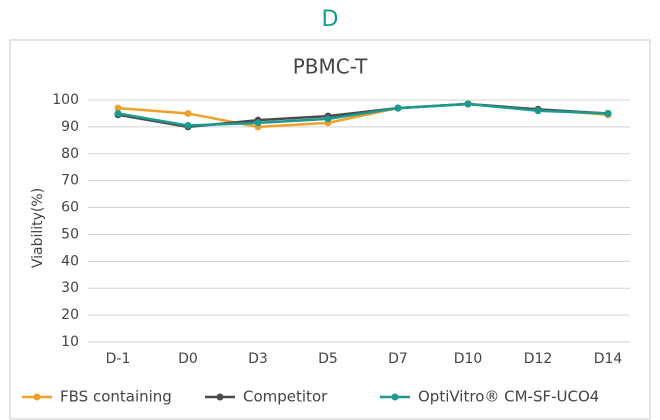 Image resolution: width=660 pixels, height=420 pixels. What do you see at coordinates (538, 359) in the screenshot?
I see `x-tick-label: D12` at bounding box center [538, 359].